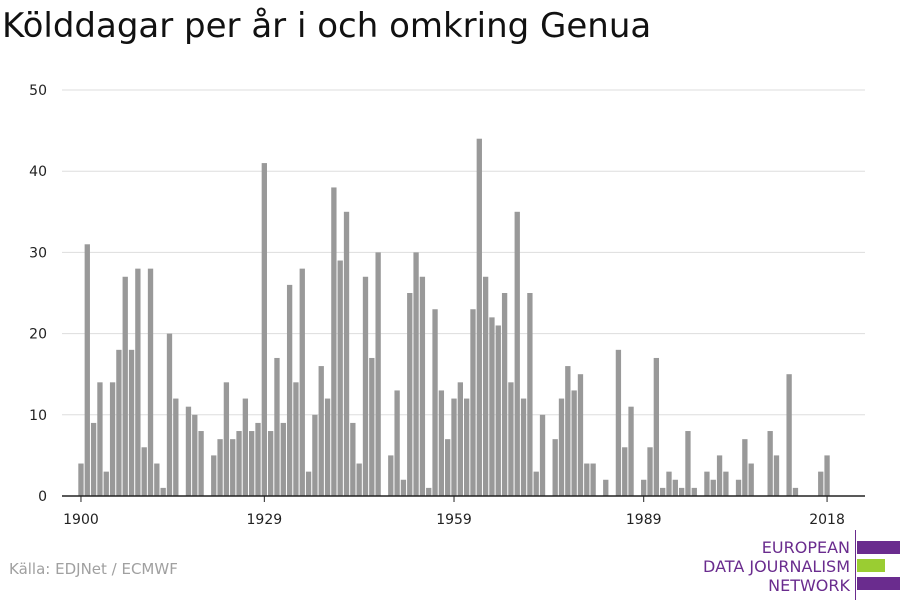 The height and width of the screenshot is (600, 900). Describe the element at coordinates (498, 410) in the screenshot. I see `bar-1966` at that location.